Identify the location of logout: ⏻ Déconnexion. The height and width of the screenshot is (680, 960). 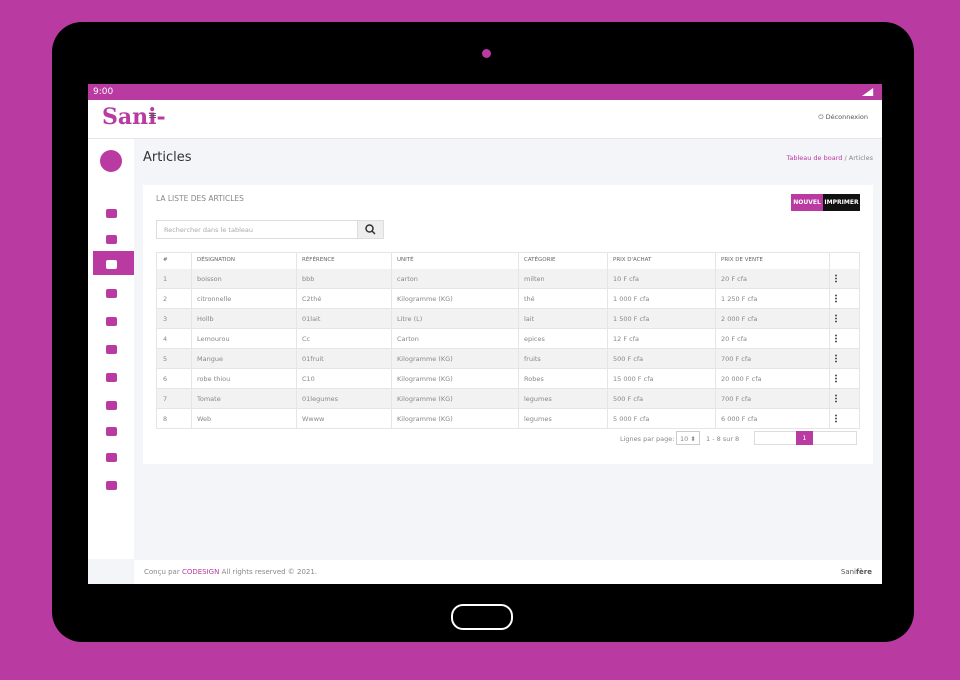
(843, 117).